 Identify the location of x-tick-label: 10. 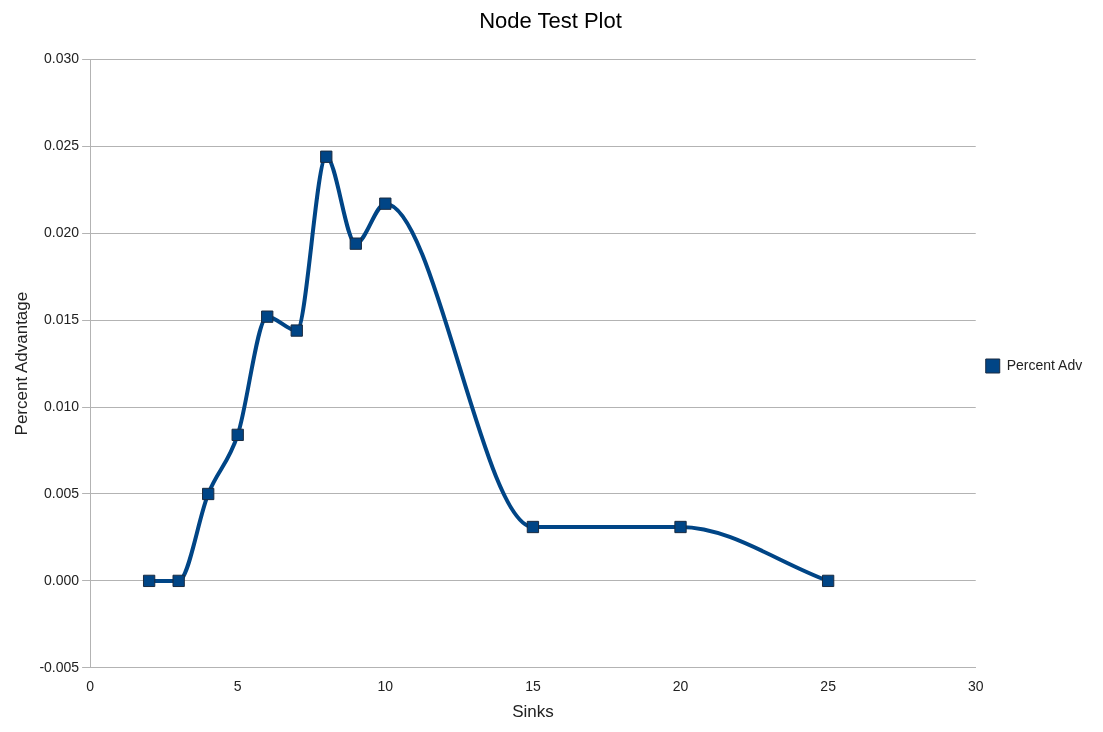
(385, 686).